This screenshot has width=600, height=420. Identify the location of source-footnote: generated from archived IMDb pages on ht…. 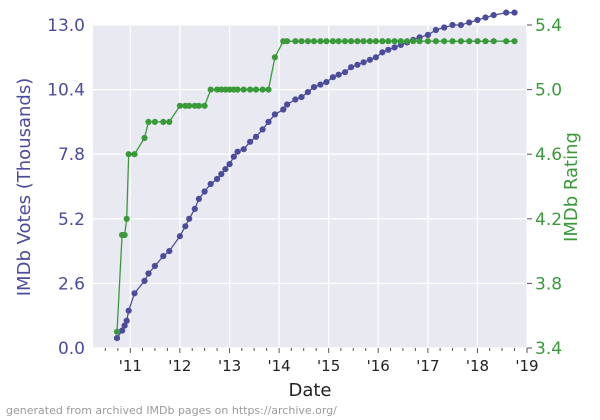
(171, 410).